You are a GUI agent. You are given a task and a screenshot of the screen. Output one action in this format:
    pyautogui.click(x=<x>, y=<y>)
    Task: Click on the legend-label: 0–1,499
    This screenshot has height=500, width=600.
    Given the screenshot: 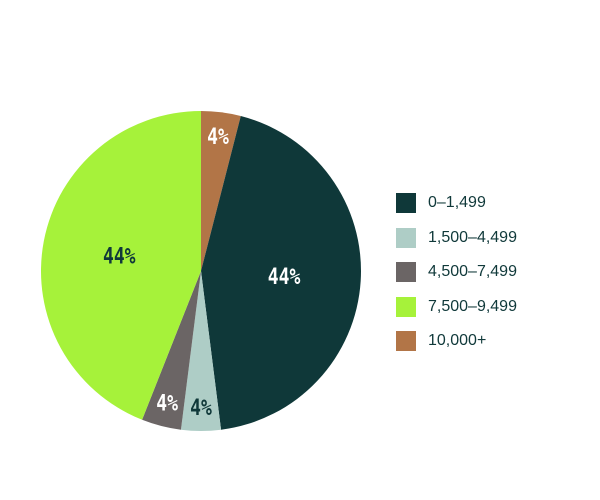 What is the action you would take?
    pyautogui.click(x=457, y=203)
    